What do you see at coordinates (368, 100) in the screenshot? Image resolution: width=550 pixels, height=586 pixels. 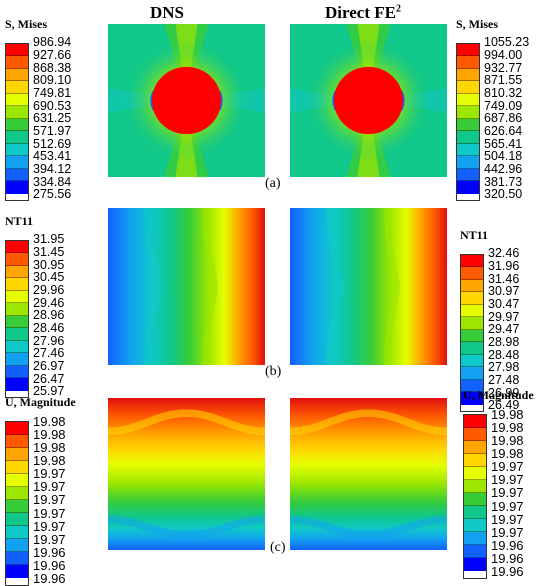 I see `stress-contour-direct-fe2` at bounding box center [368, 100].